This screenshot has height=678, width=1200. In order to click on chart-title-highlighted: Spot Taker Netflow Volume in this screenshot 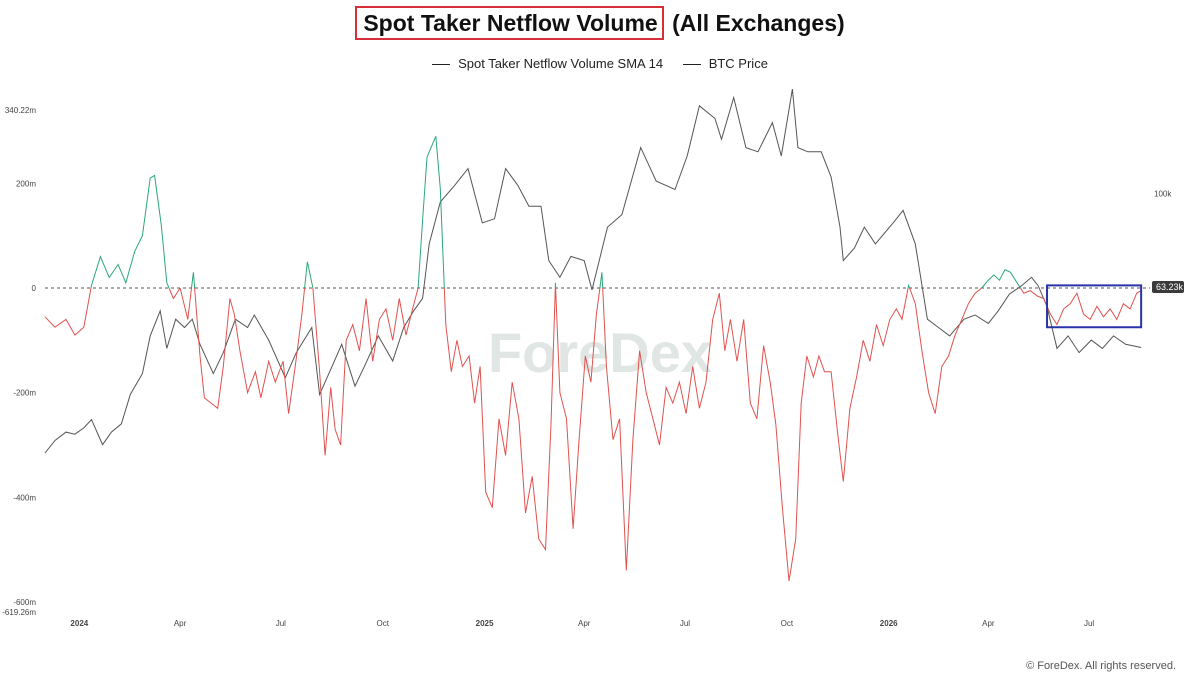, I will do `click(509, 23)`.